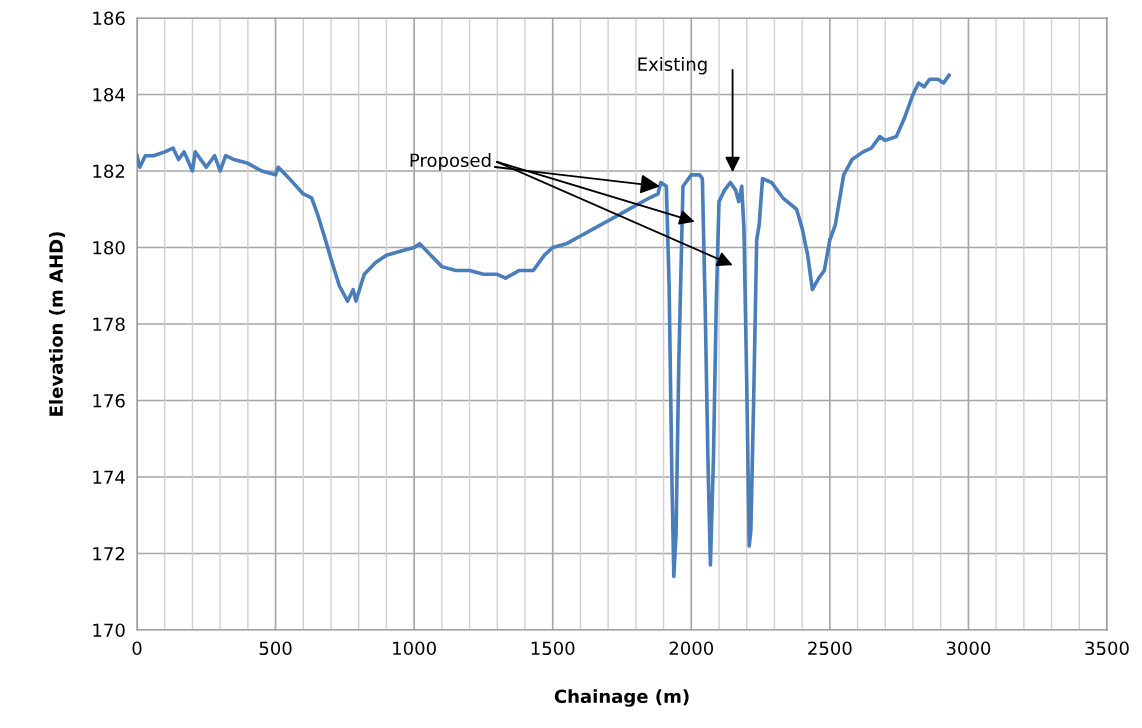 Image resolution: width=1142 pixels, height=728 pixels. I want to click on x-tick-label: 2500, so click(830, 648).